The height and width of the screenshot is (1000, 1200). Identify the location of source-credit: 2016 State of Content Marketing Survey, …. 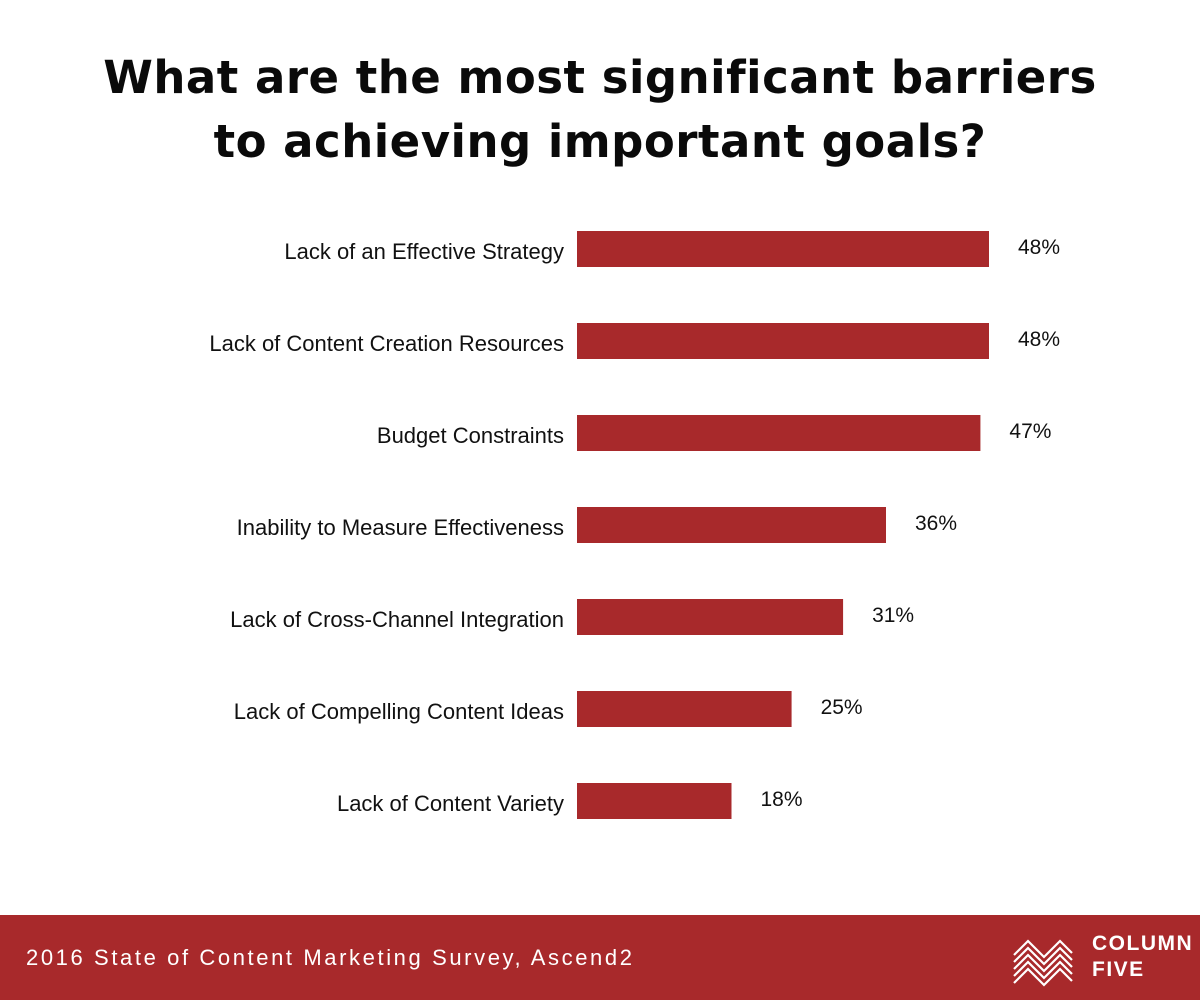
(330, 957).